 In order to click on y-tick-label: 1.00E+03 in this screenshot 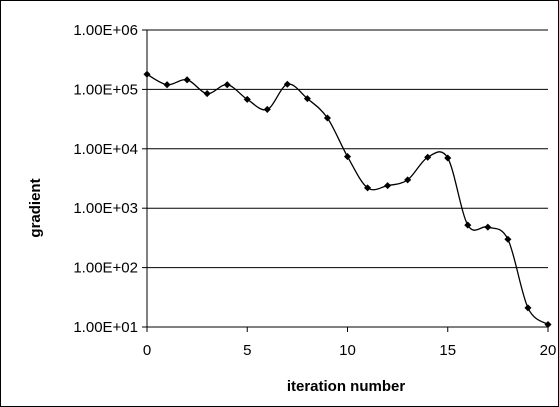, I will do `click(105, 208)`.